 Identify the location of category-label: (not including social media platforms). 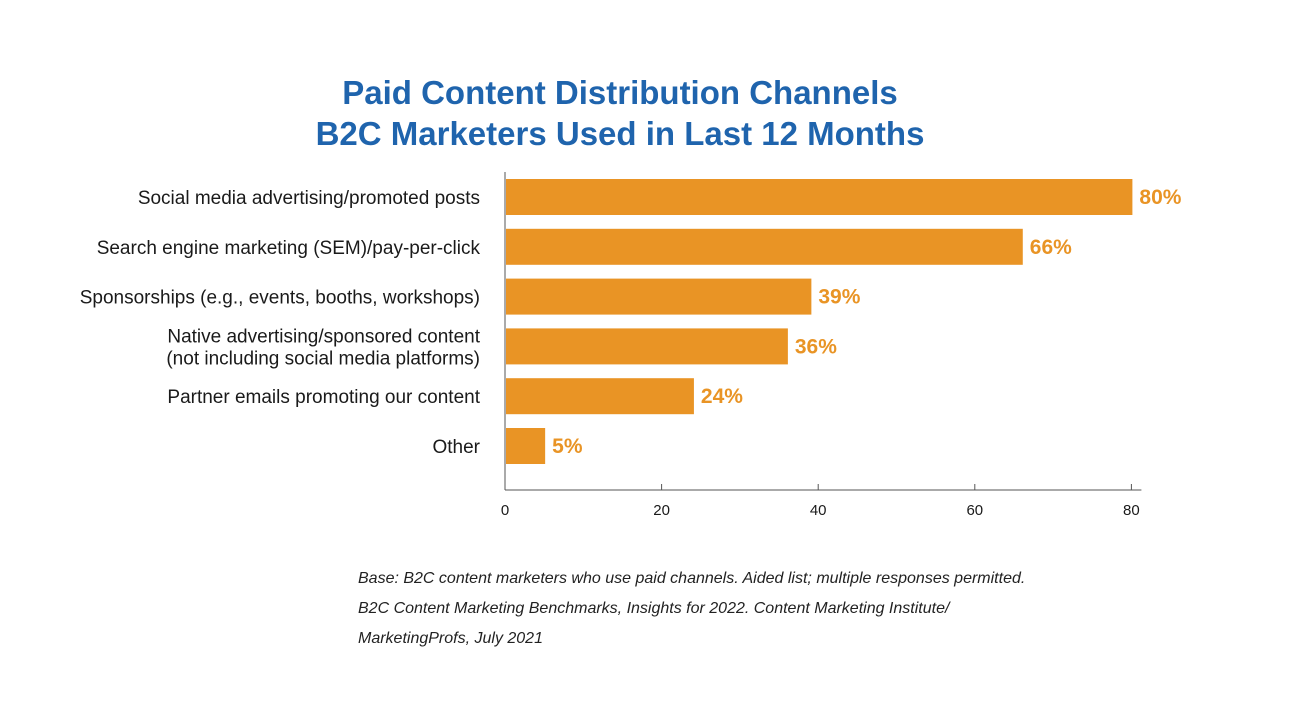
(323, 358).